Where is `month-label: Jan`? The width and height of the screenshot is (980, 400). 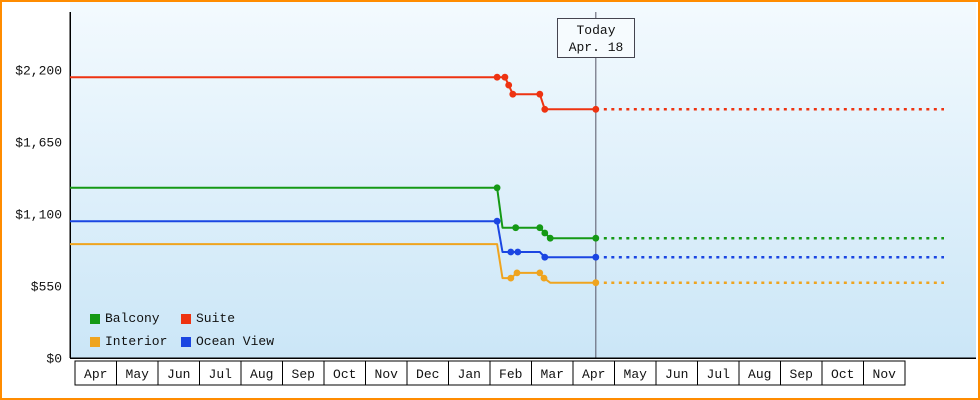
month-label: Jan is located at coordinates (469, 374).